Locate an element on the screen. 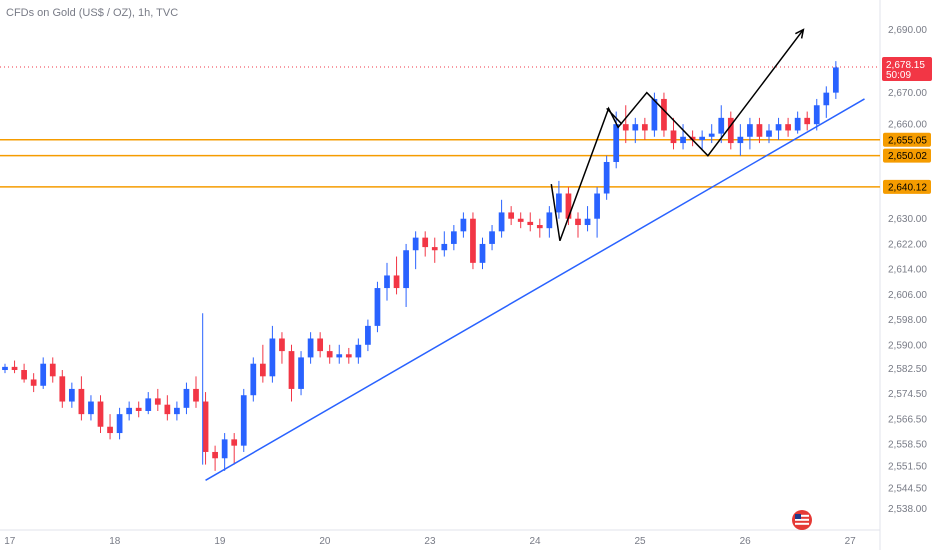 Image resolution: width=932 pixels, height=555 pixels. y-tick-label: 2,630.00 is located at coordinates (907, 219).